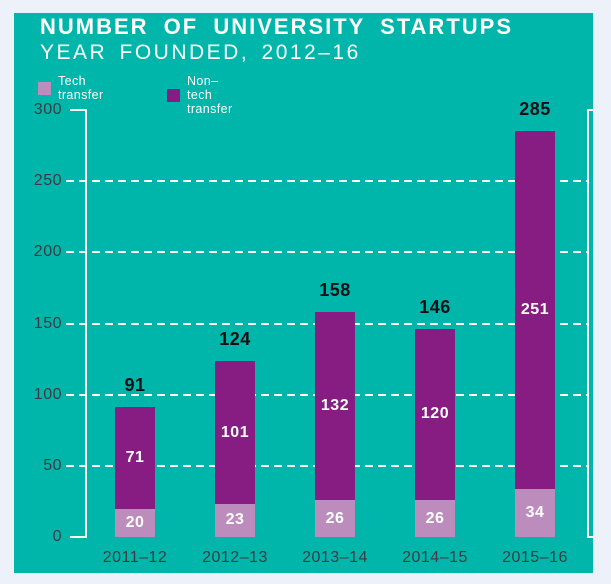  I want to click on x-tick-label-4: 2015–16, so click(535, 557).